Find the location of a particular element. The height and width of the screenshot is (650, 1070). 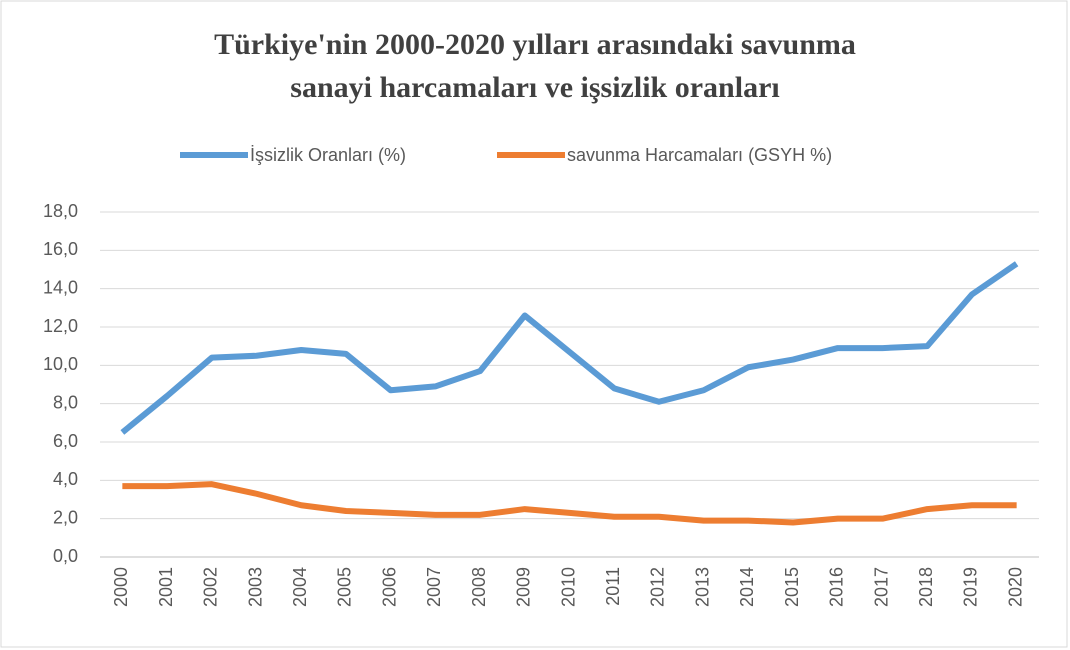

x-tick-label: 2006 is located at coordinates (389, 587).